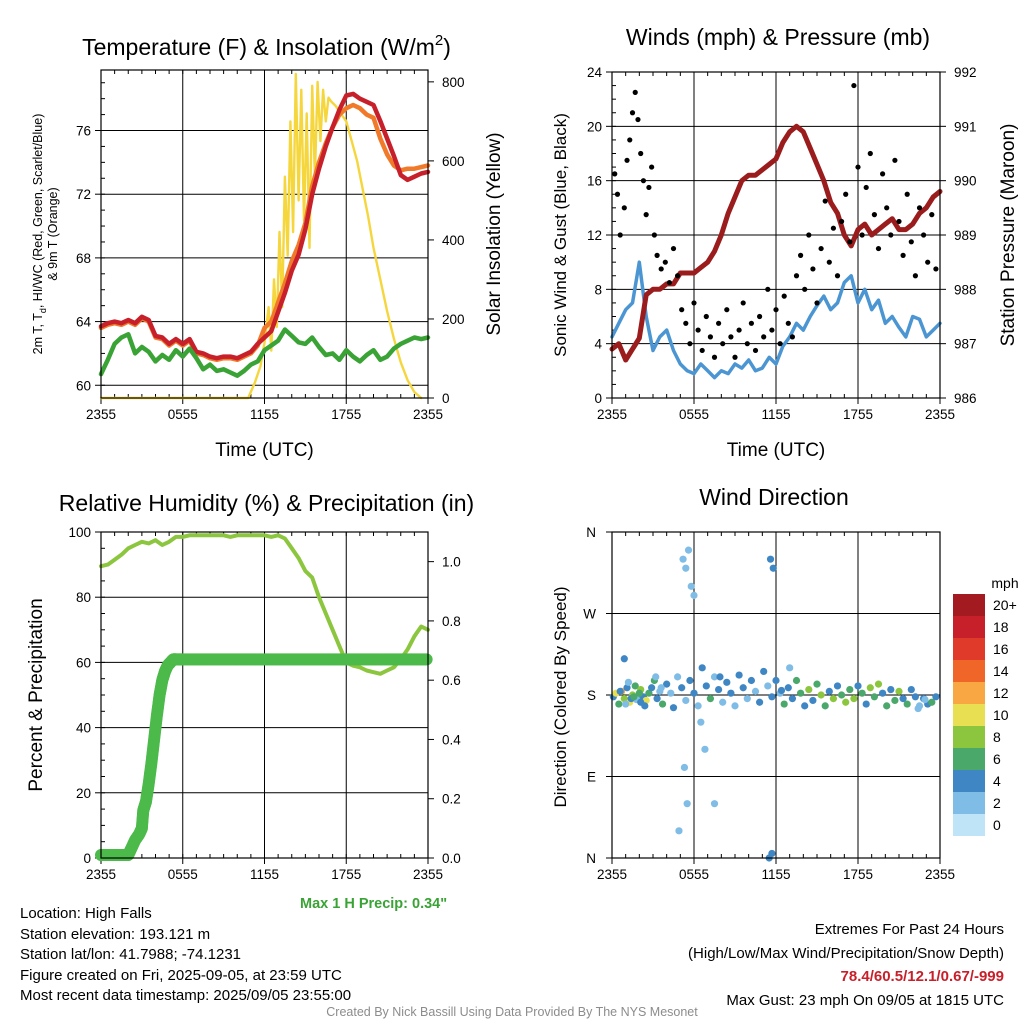  I want to click on y-tick-label: 68, so click(83, 258).